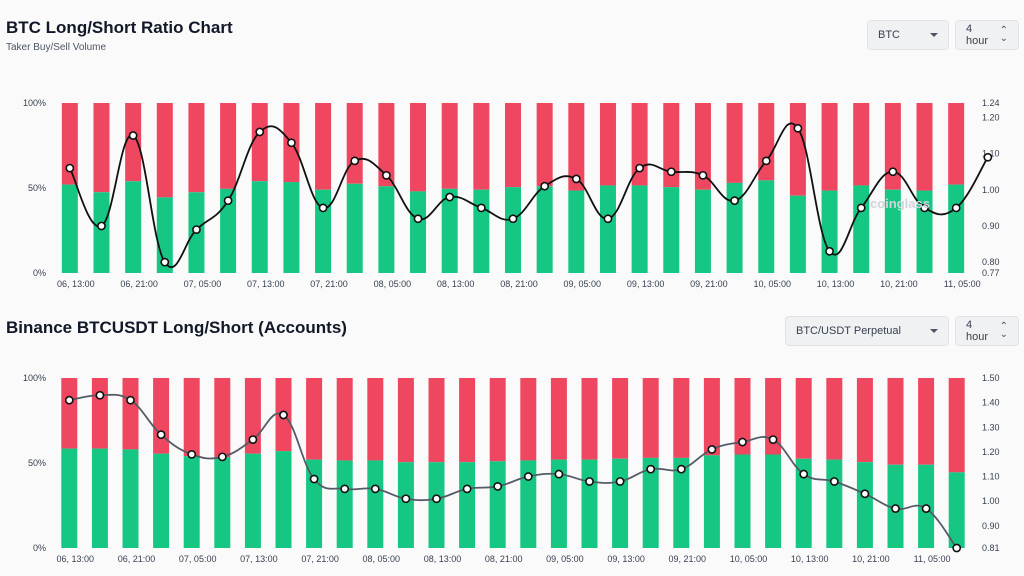 The image size is (1024, 576). Describe the element at coordinates (1003, 34) in the screenshot. I see `updown-chevron-icon: ⌃ ⌄` at that location.